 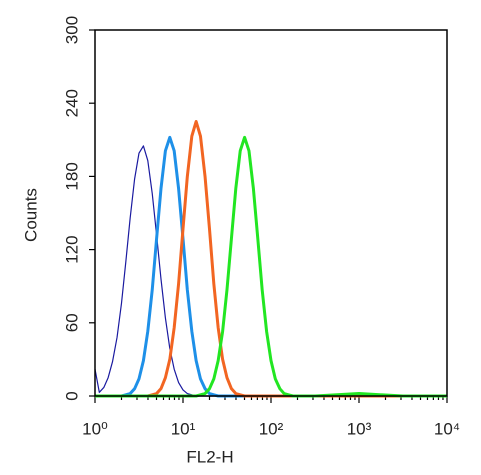 I want to click on x-tick-label: 10³, so click(x=359, y=428).